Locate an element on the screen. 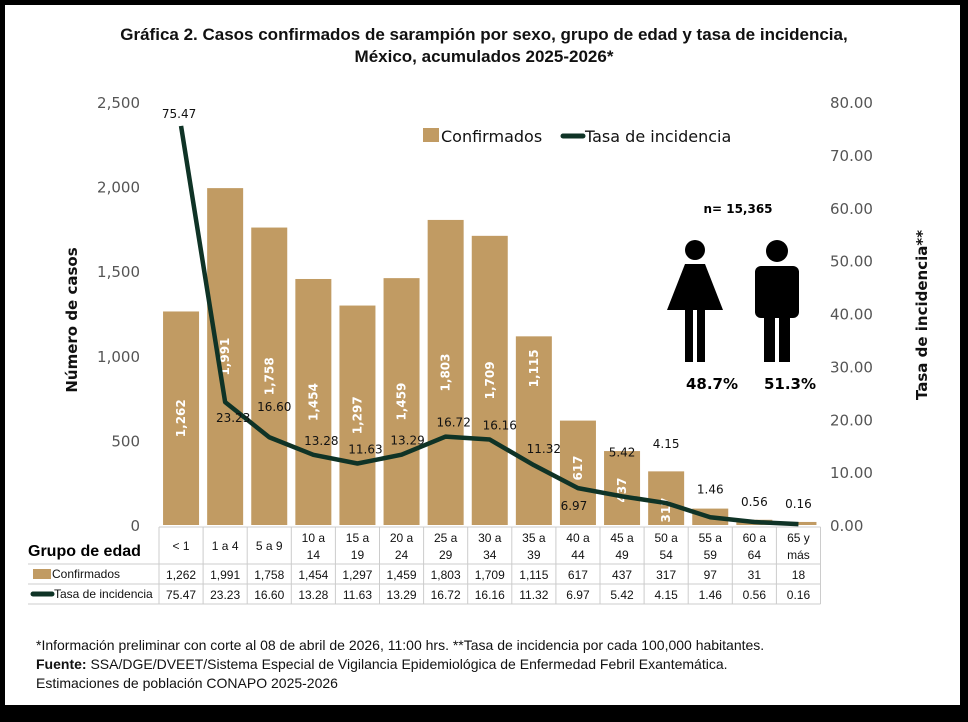 The width and height of the screenshot is (968, 722). female-percent: 48.7% is located at coordinates (712, 384).